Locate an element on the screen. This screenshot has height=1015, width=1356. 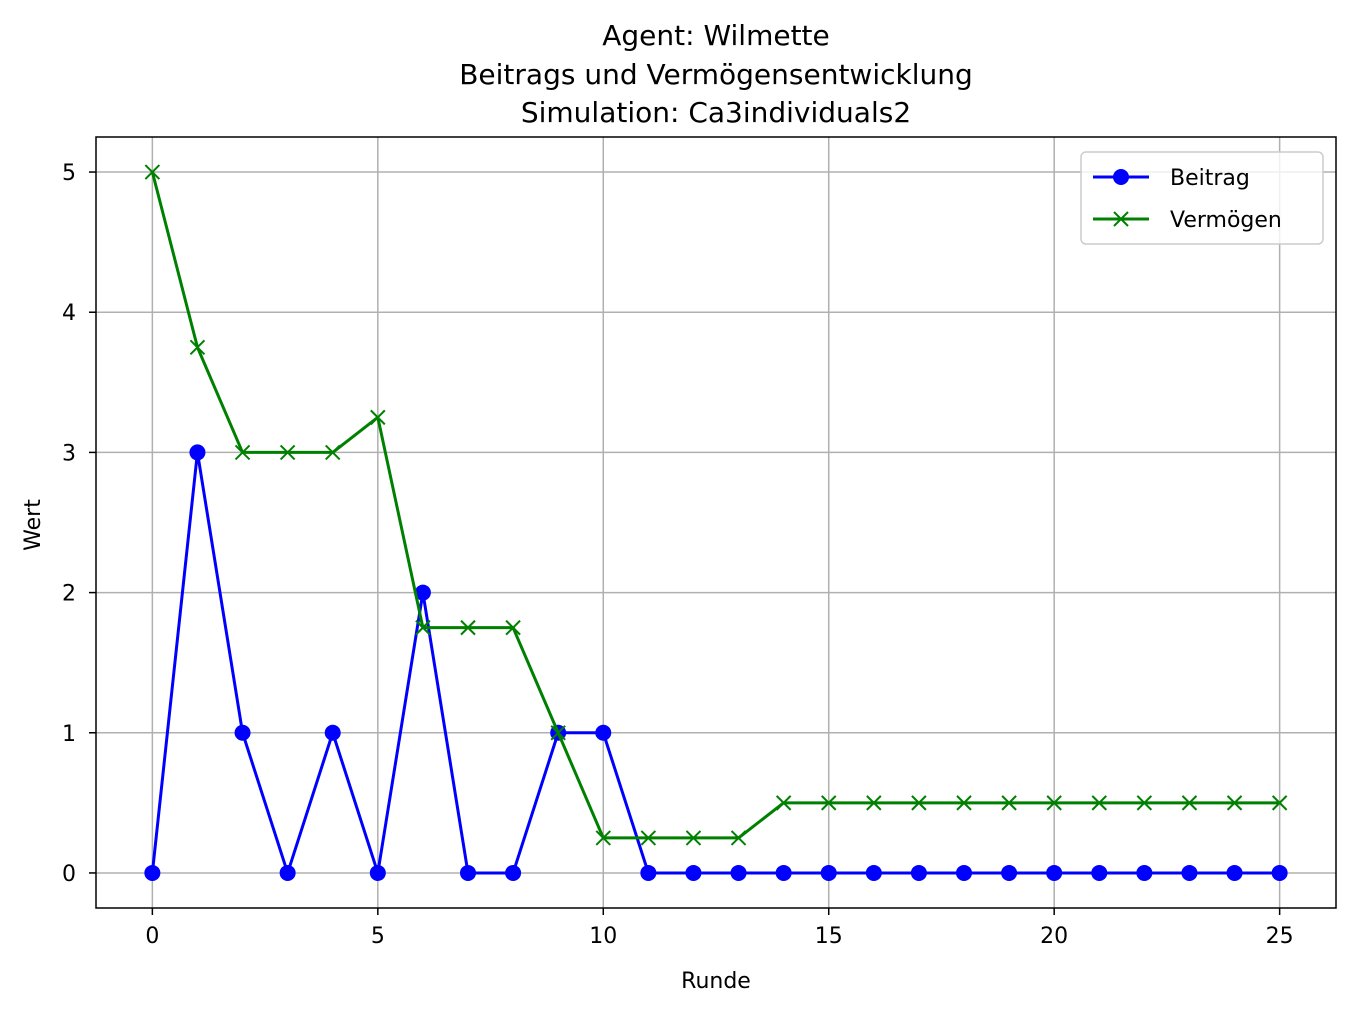
x-tick-label-5: 25 is located at coordinates (1280, 936).